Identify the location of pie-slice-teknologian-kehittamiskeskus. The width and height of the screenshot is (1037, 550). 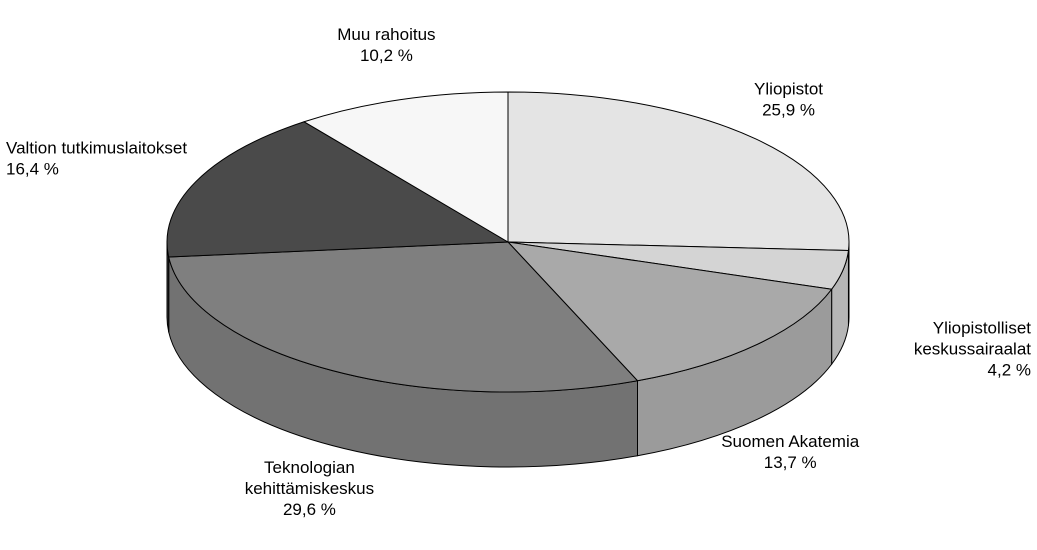
(403, 317).